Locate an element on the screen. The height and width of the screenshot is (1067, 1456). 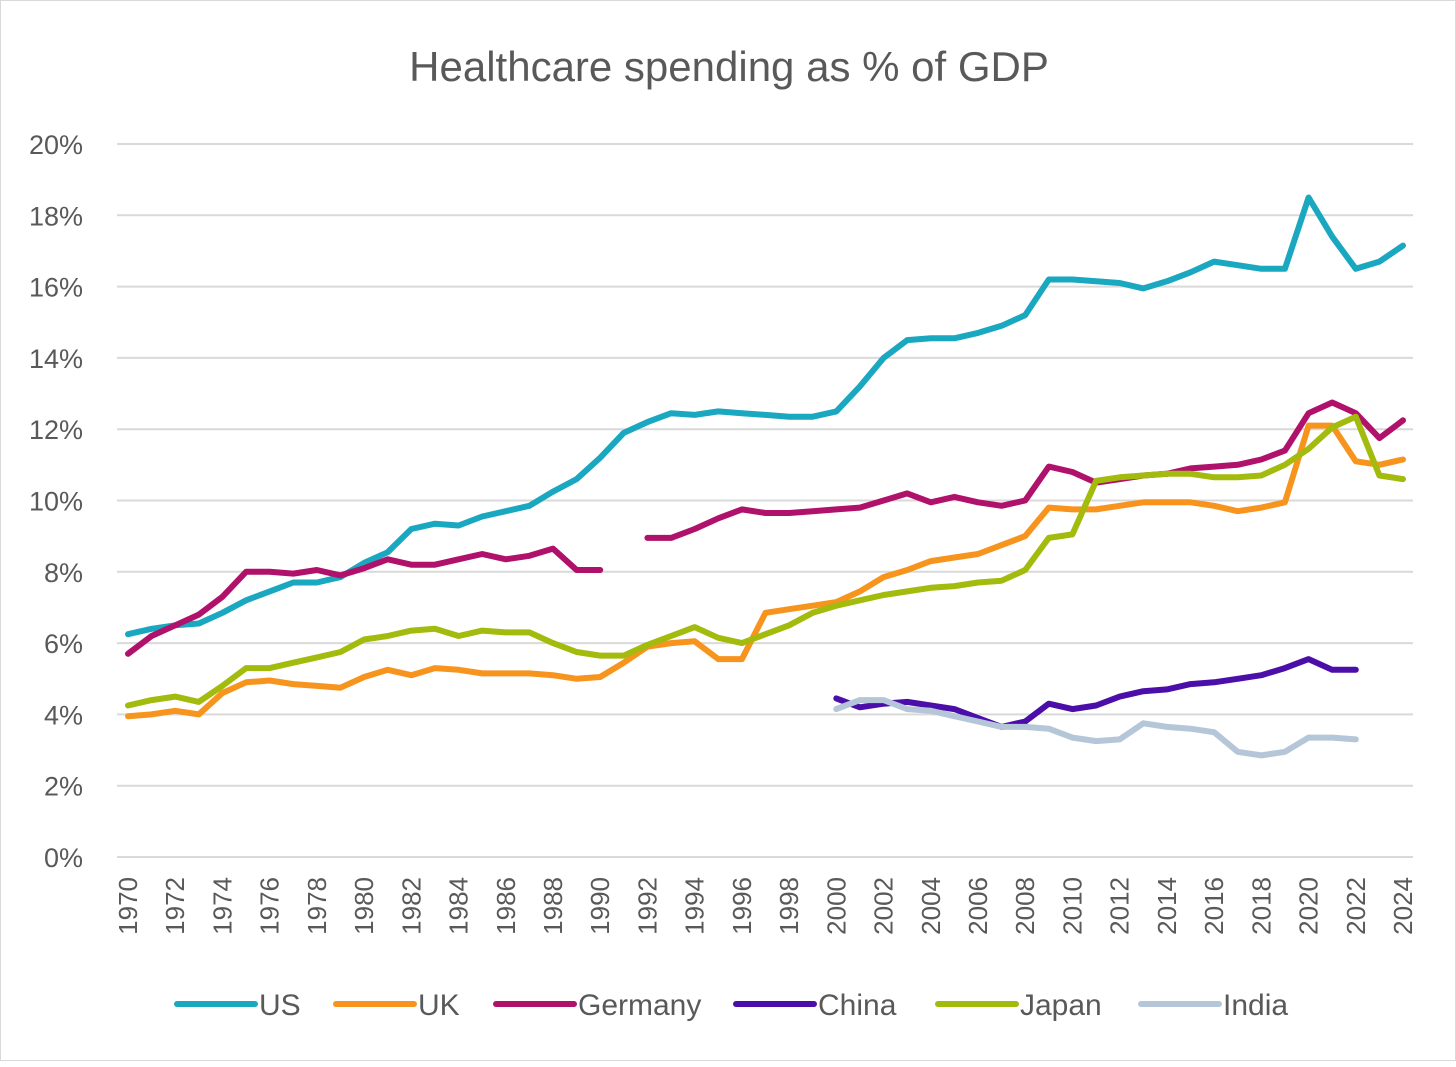
y-tick-label: 20% is located at coordinates (56, 145).